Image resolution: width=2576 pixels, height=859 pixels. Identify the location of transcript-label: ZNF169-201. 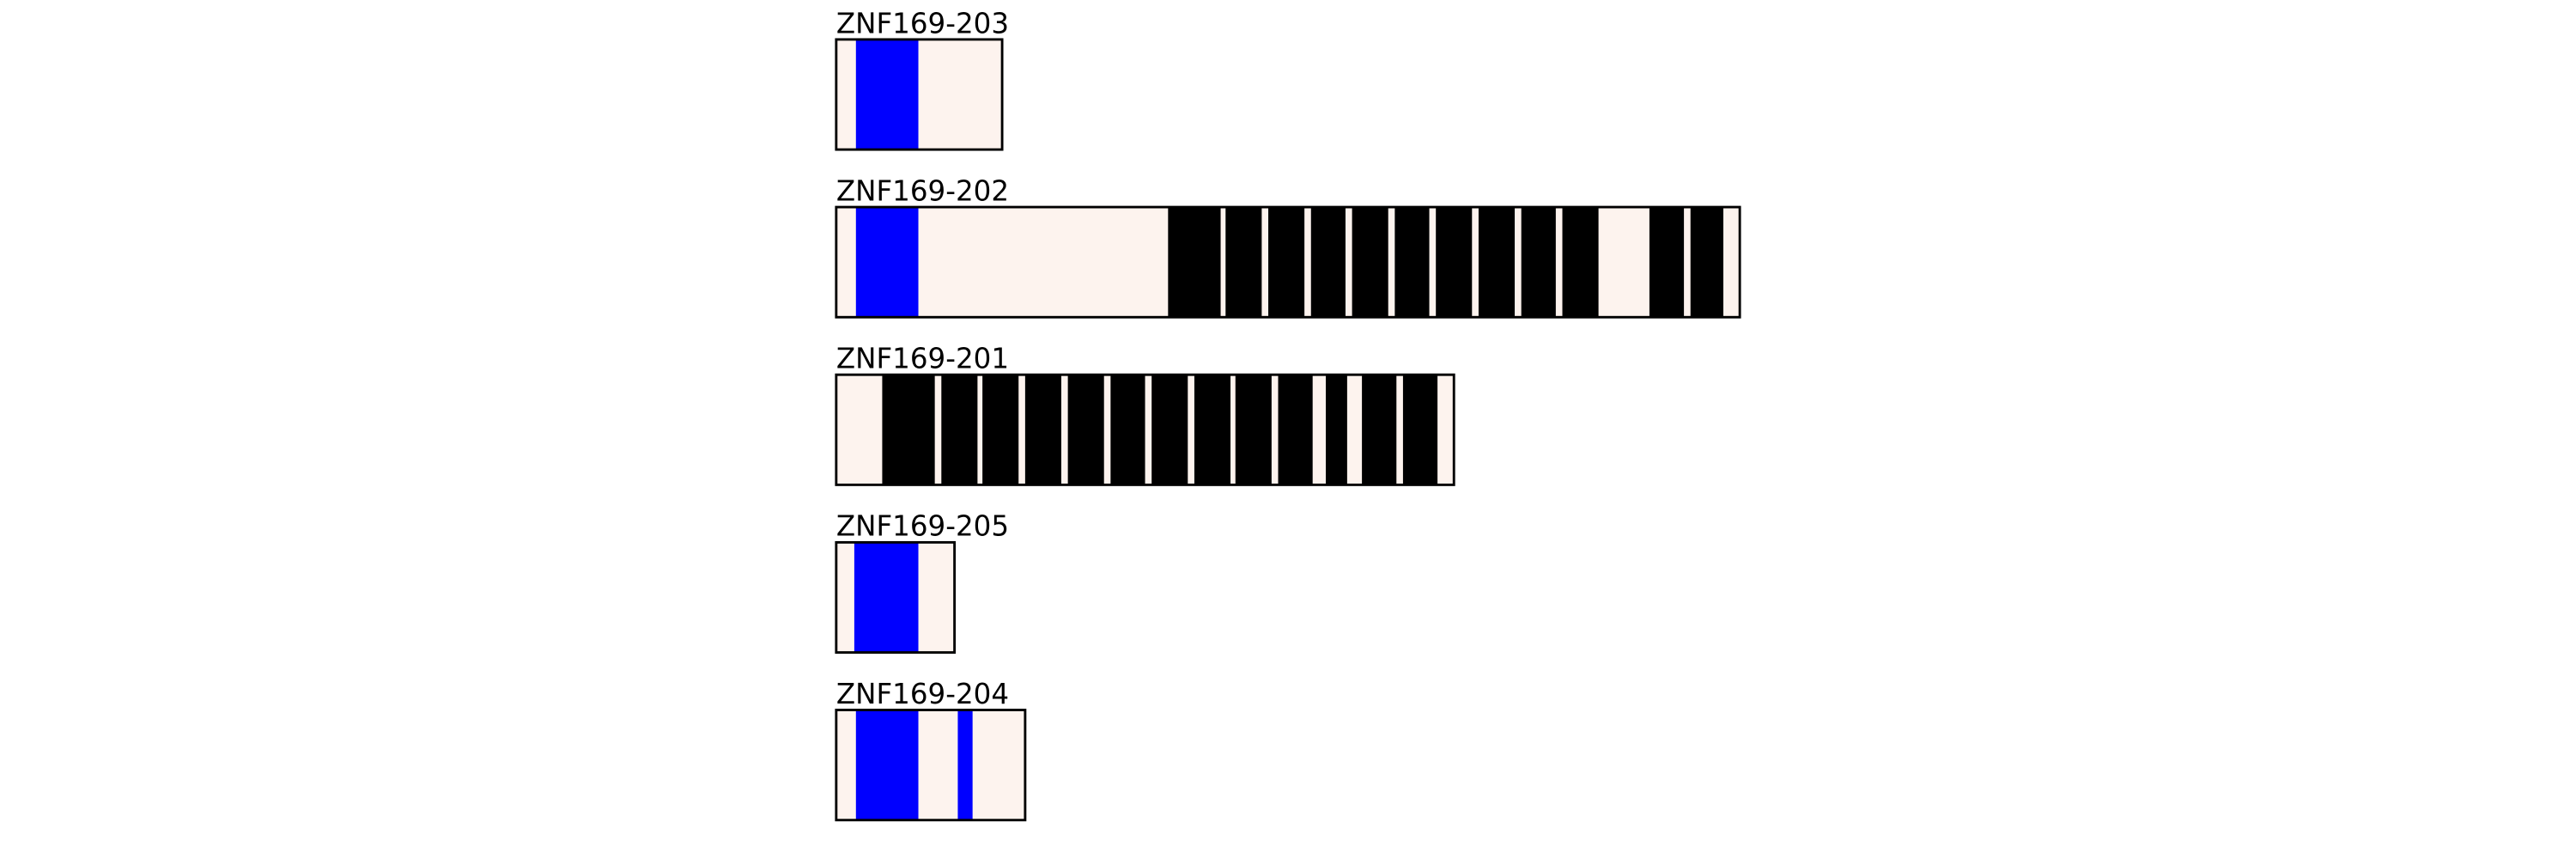
(922, 359).